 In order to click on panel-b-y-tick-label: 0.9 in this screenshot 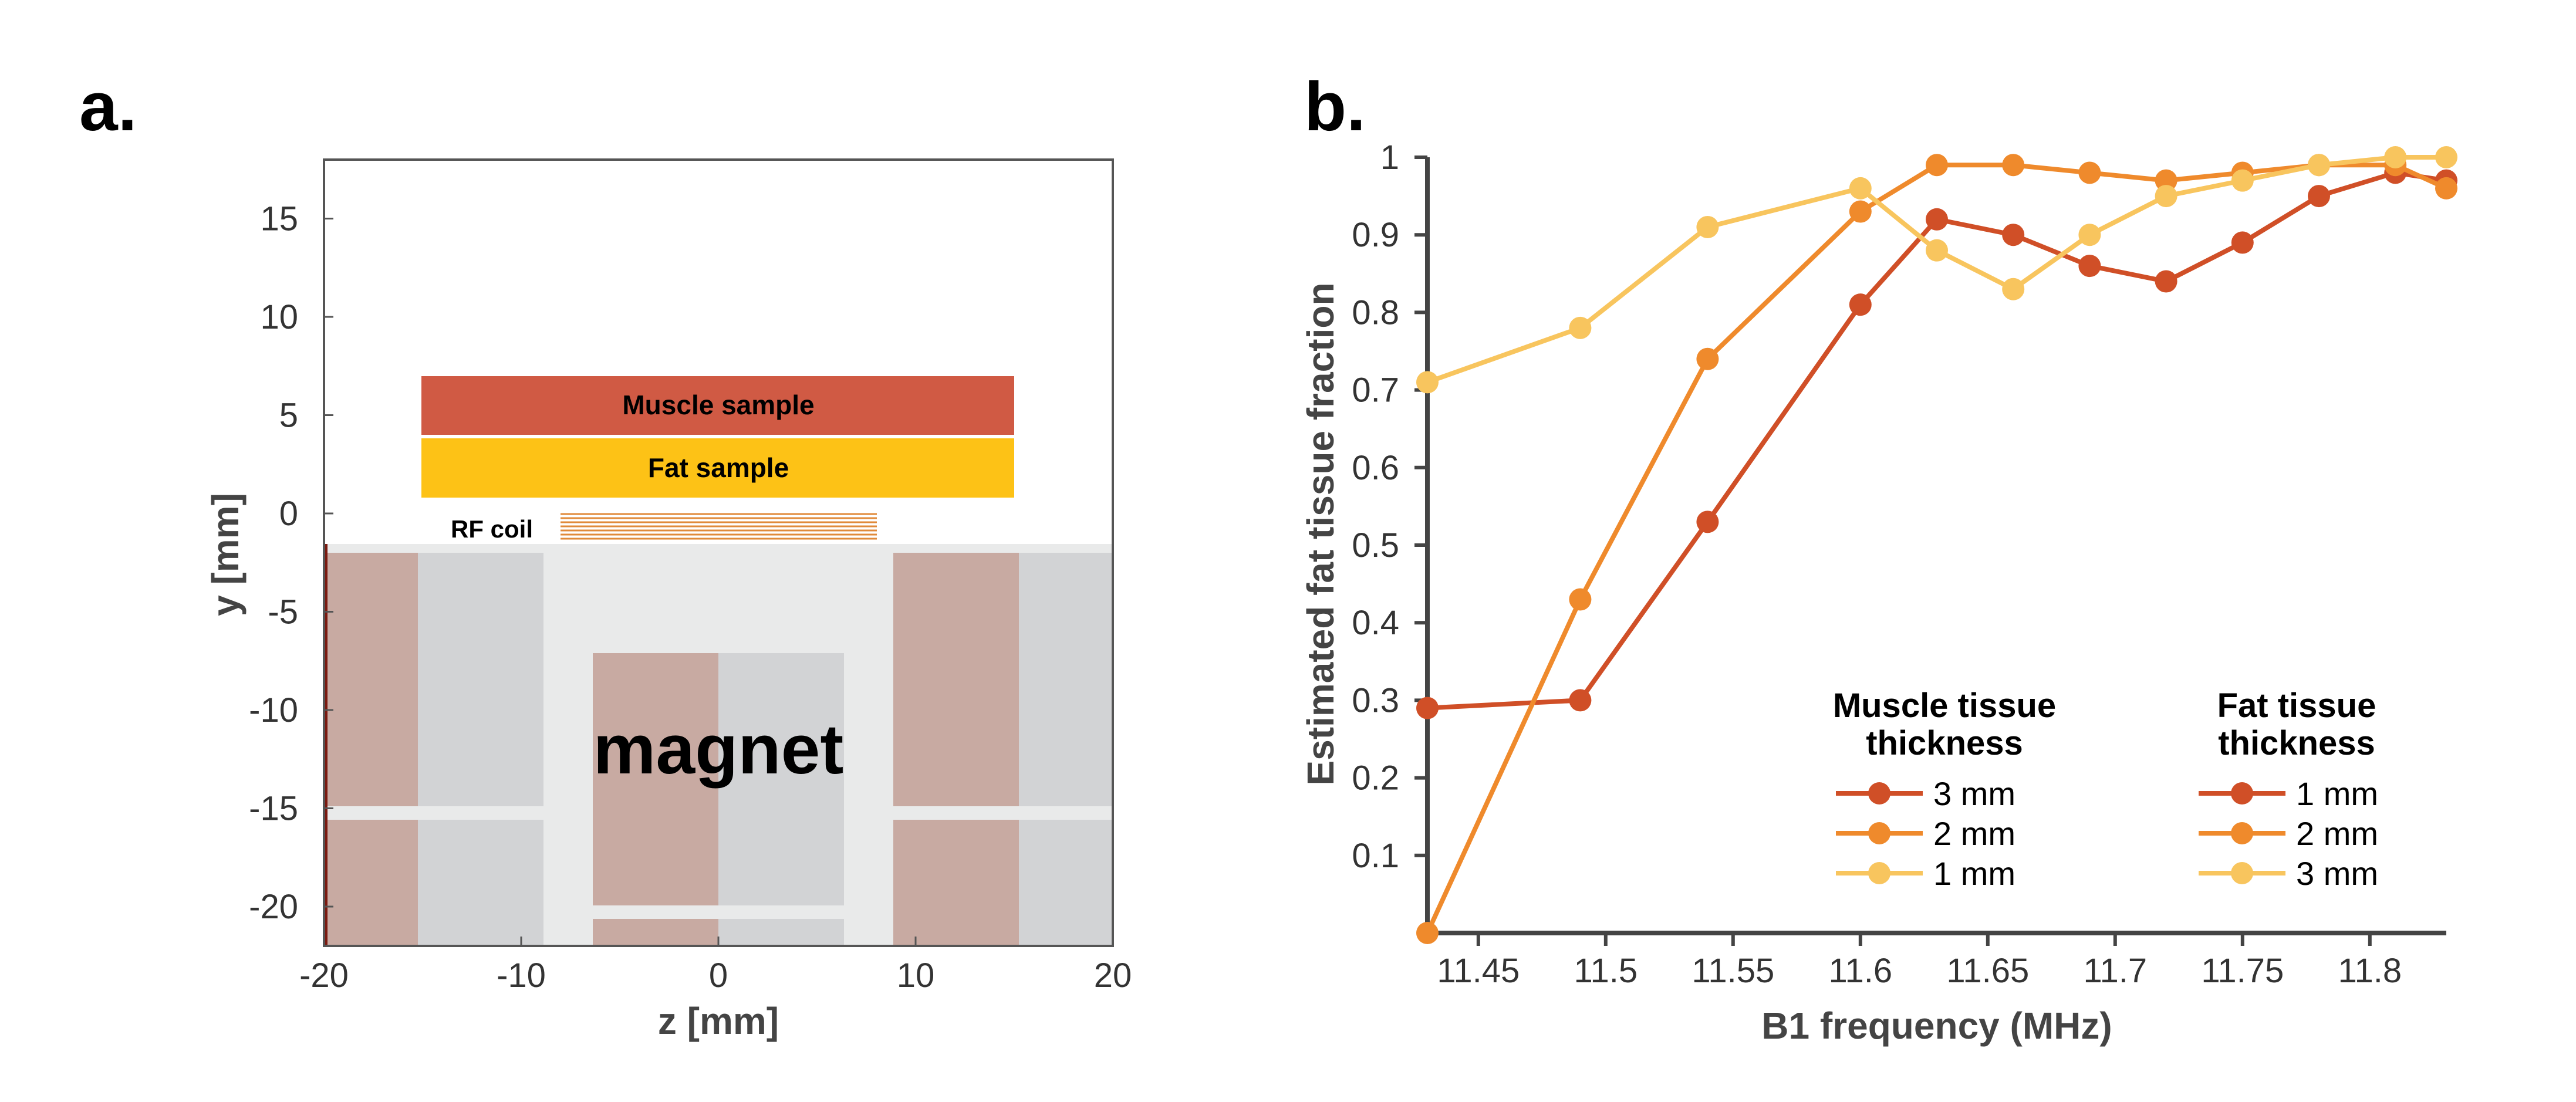, I will do `click(1375, 235)`.